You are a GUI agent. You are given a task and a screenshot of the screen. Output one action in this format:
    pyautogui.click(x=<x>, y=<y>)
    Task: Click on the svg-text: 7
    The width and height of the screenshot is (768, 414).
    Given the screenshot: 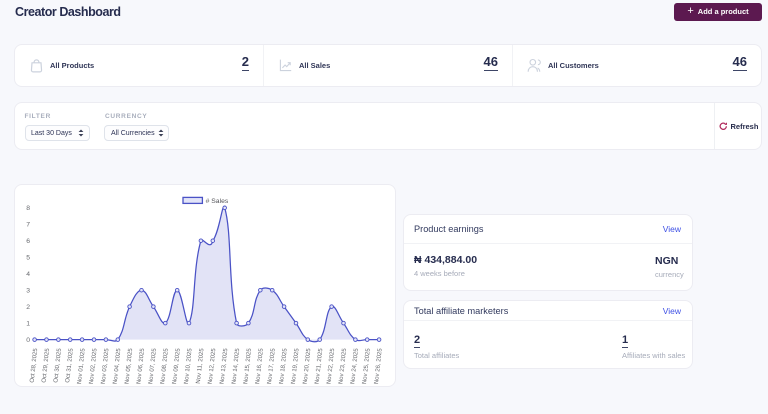 What is the action you would take?
    pyautogui.click(x=28, y=225)
    